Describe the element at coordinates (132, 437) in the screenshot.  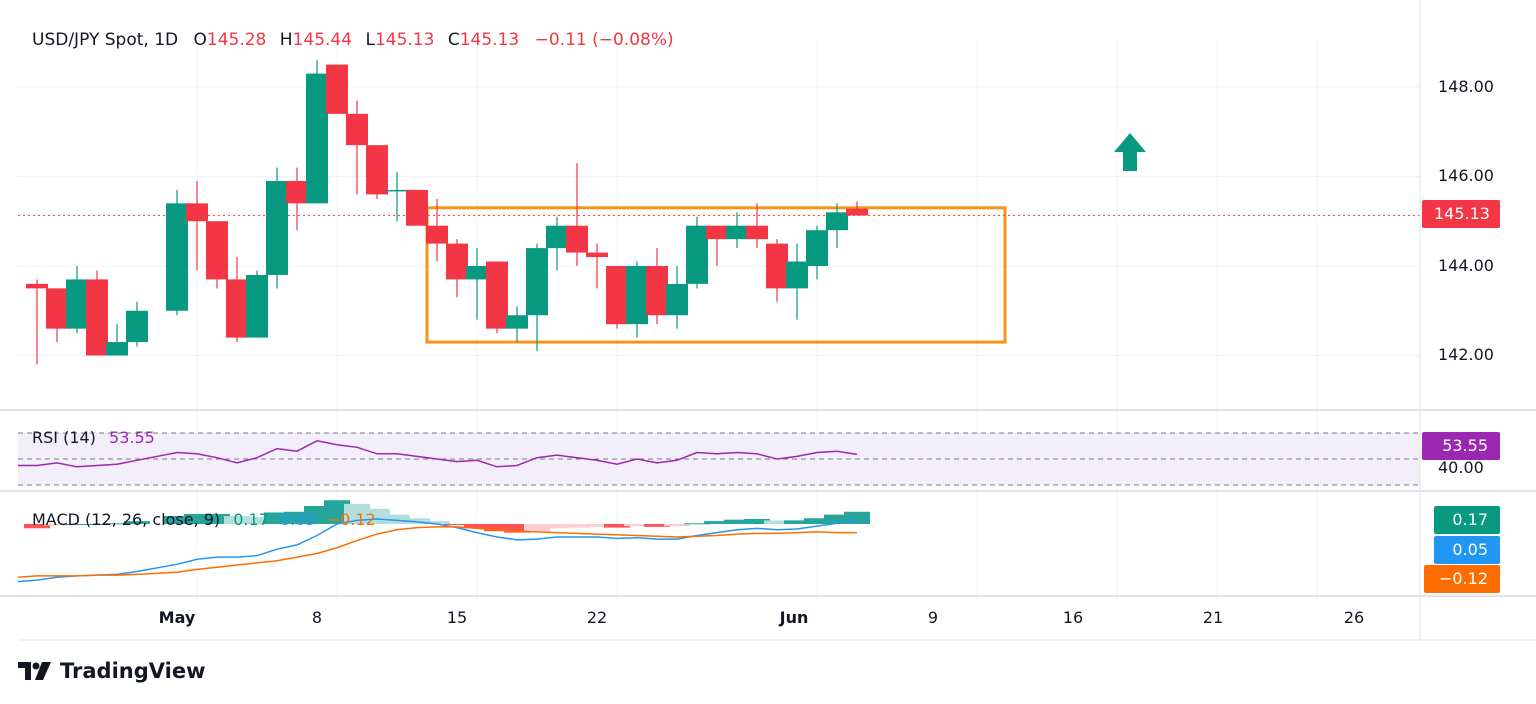
I see `rsi-value: 53.55` at that location.